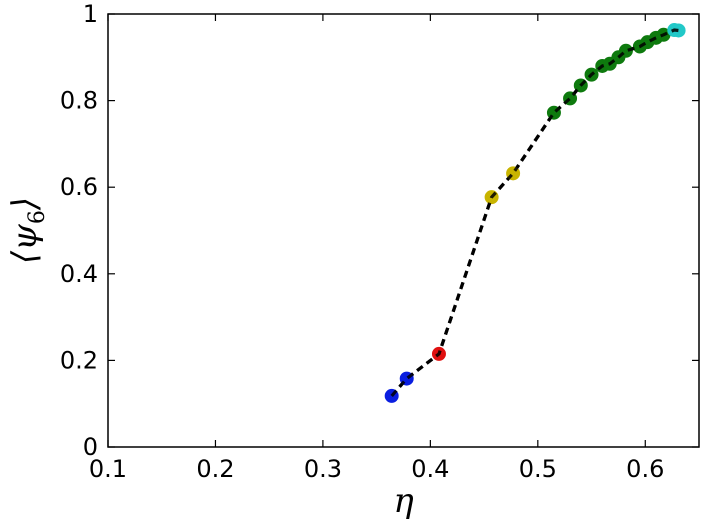 The width and height of the screenshot is (708, 520). I want to click on x-tick-label: 0.4, so click(430, 469).